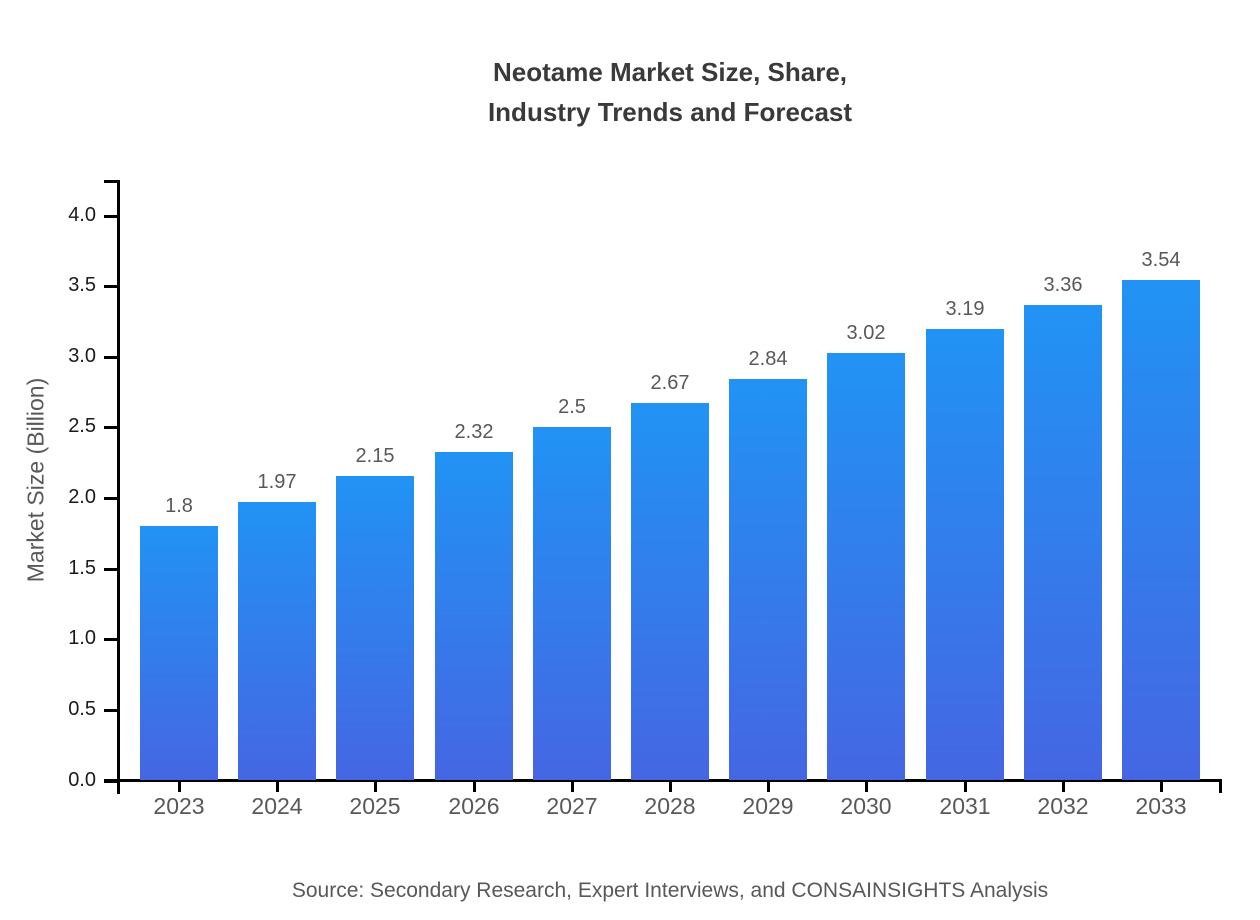 Image resolution: width=1260 pixels, height=920 pixels. Describe the element at coordinates (118, 487) in the screenshot. I see `y-axis-spine` at that location.